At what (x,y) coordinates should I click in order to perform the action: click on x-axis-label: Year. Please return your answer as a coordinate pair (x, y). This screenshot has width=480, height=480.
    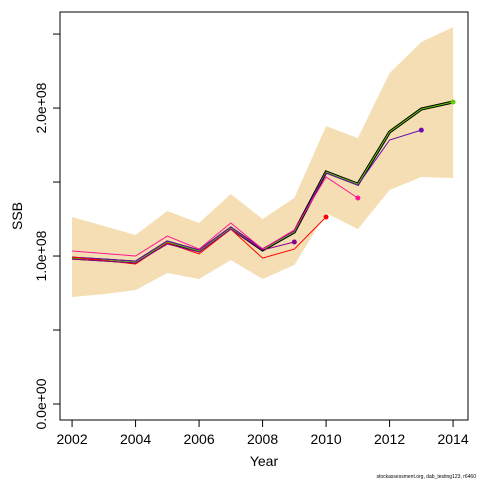
    Looking at the image, I should click on (264, 461).